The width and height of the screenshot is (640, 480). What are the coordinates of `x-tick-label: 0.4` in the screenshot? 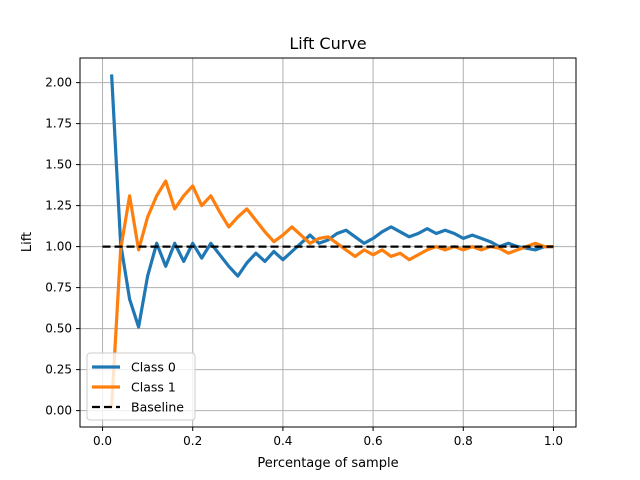 It's located at (282, 441).